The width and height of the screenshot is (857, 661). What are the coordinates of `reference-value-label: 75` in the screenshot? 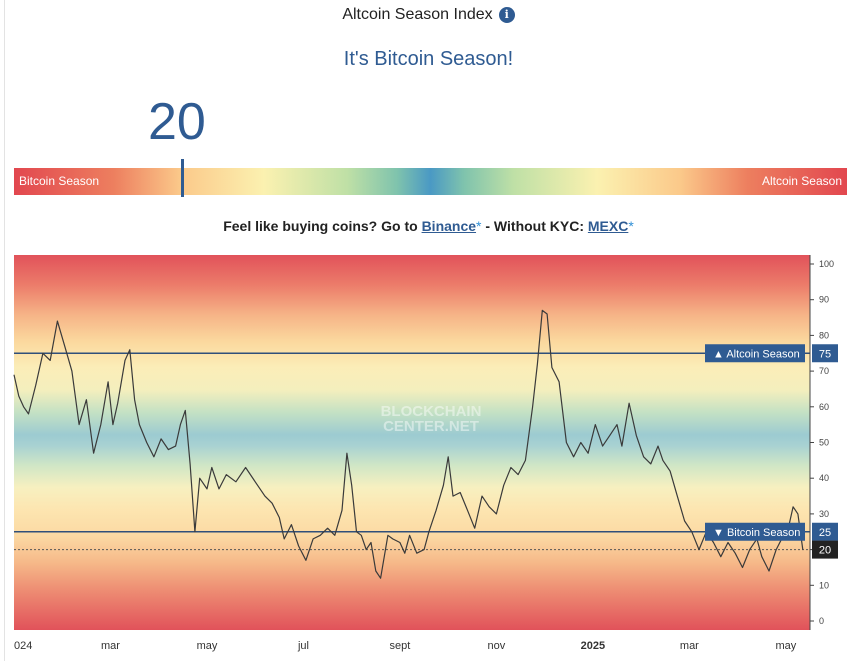 It's located at (825, 354).